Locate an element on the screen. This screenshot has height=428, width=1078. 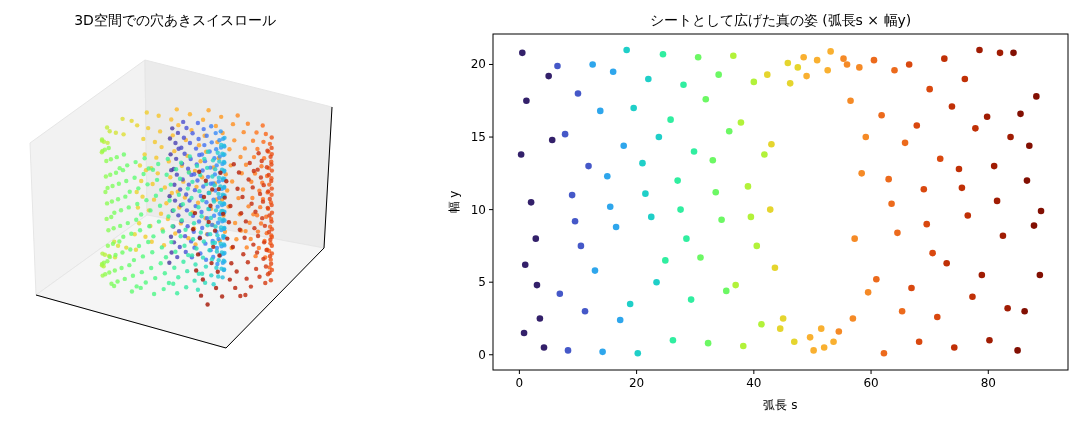
x-tick-label: 0 is located at coordinates (519, 383).